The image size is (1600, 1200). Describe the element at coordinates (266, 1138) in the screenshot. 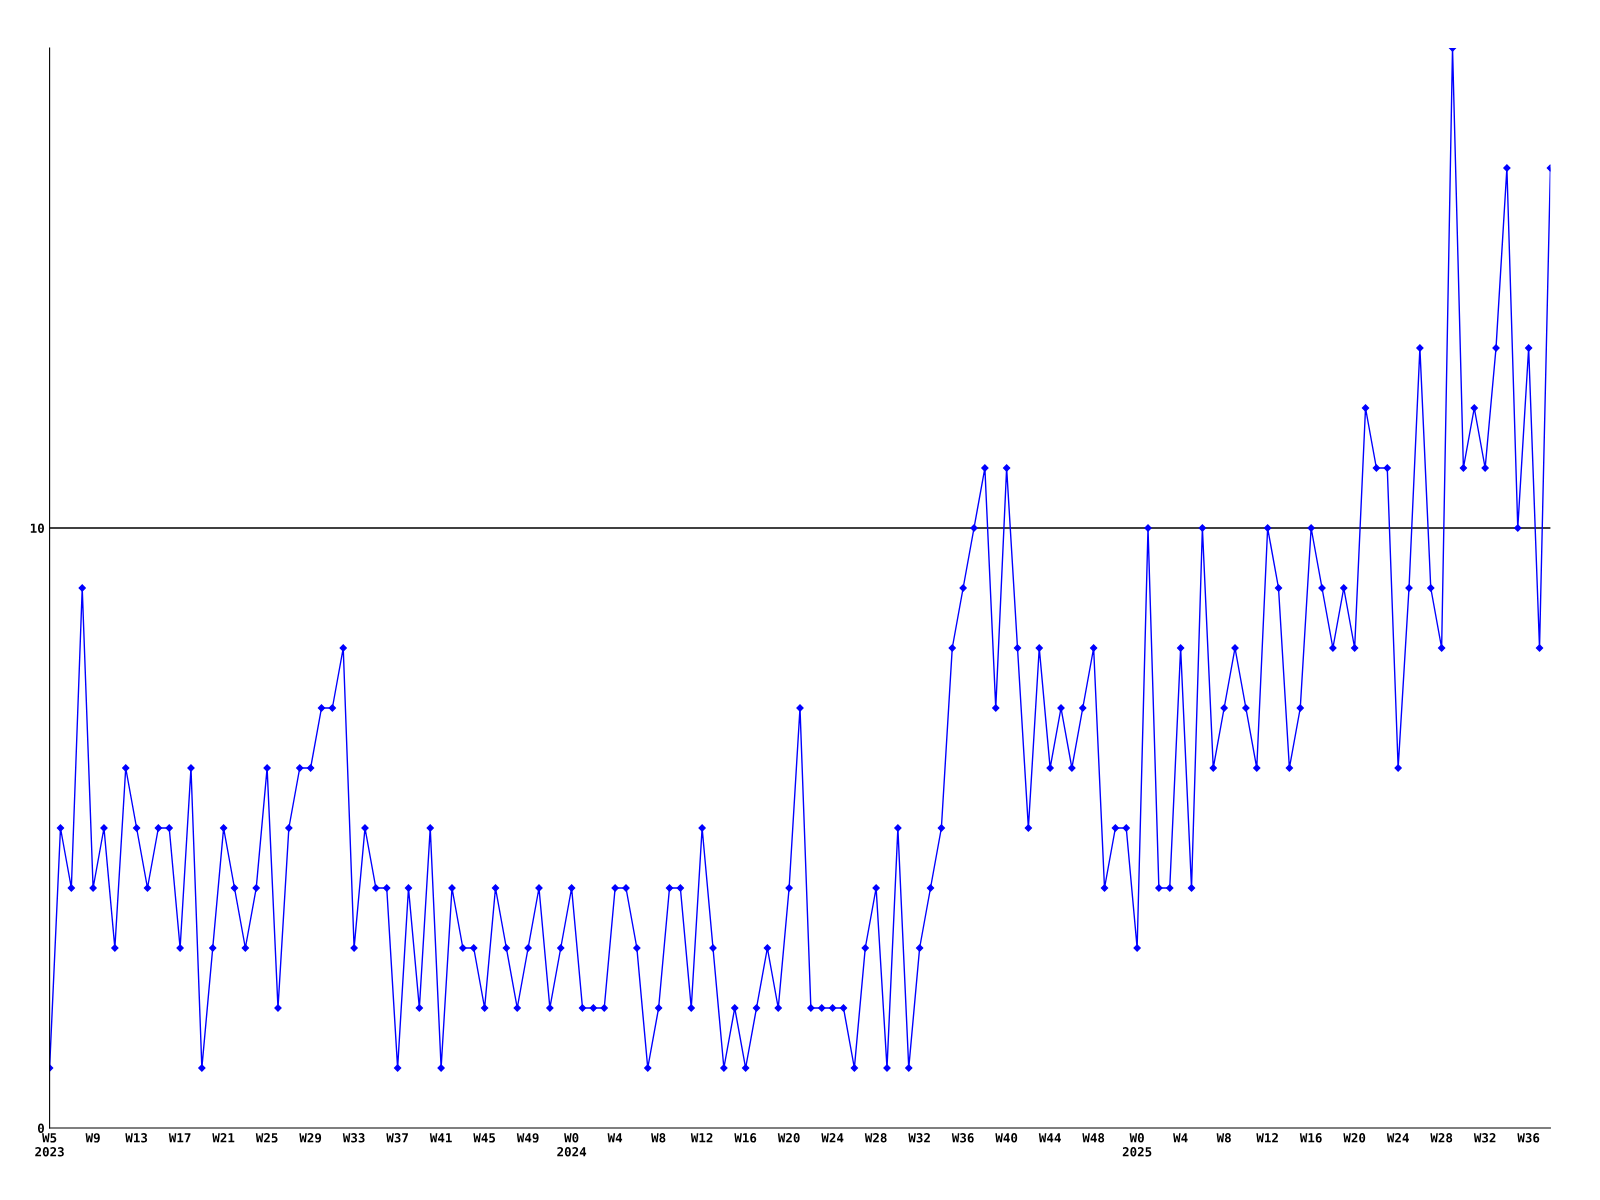

I see `x-tick-label: W25` at that location.